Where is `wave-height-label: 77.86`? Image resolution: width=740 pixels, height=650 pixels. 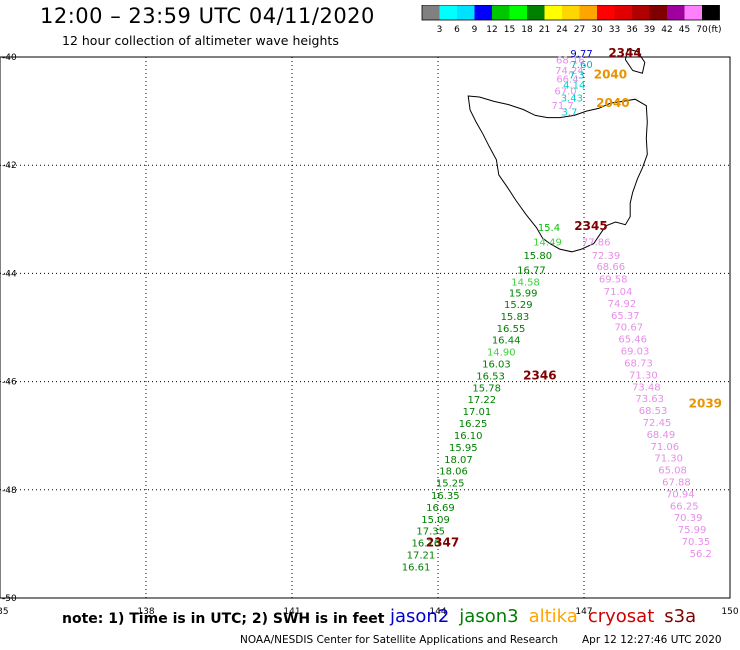 wave-height-label: 77.86 is located at coordinates (596, 242).